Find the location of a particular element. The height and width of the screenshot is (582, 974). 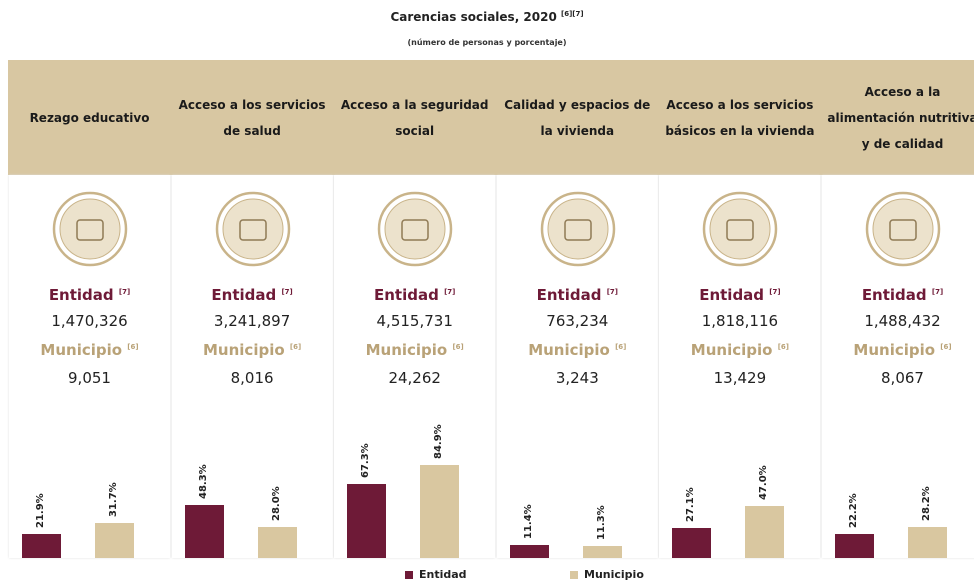

municipality-value: 9,051 is located at coordinates (89, 378).